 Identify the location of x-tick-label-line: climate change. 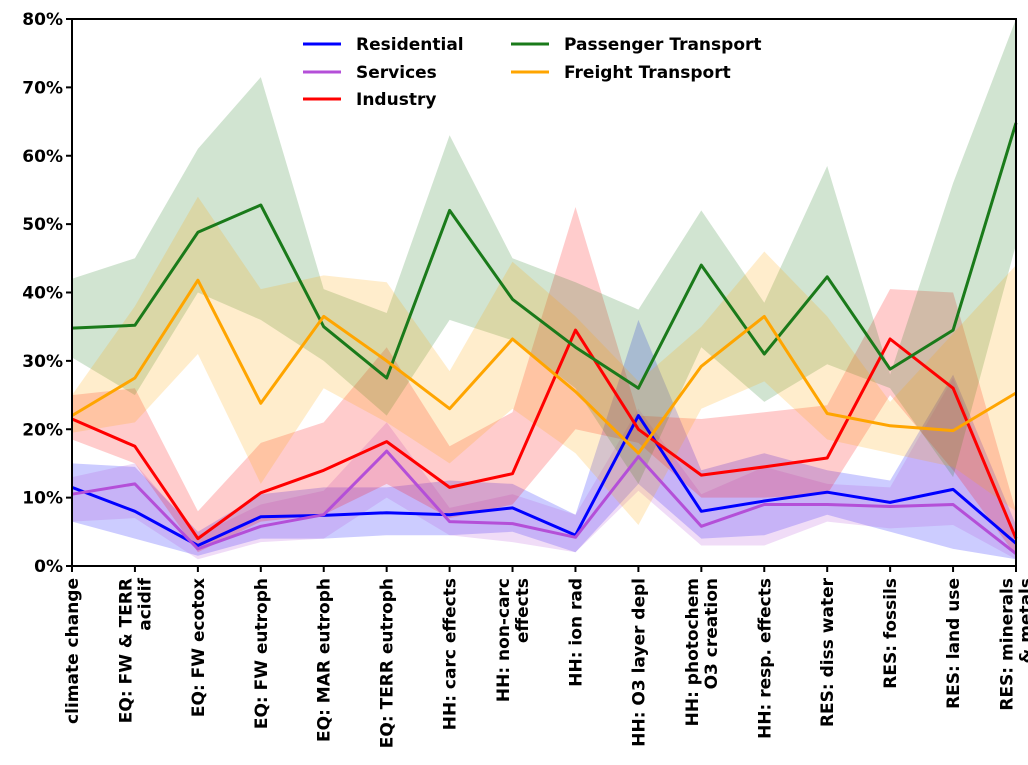
(73, 651).